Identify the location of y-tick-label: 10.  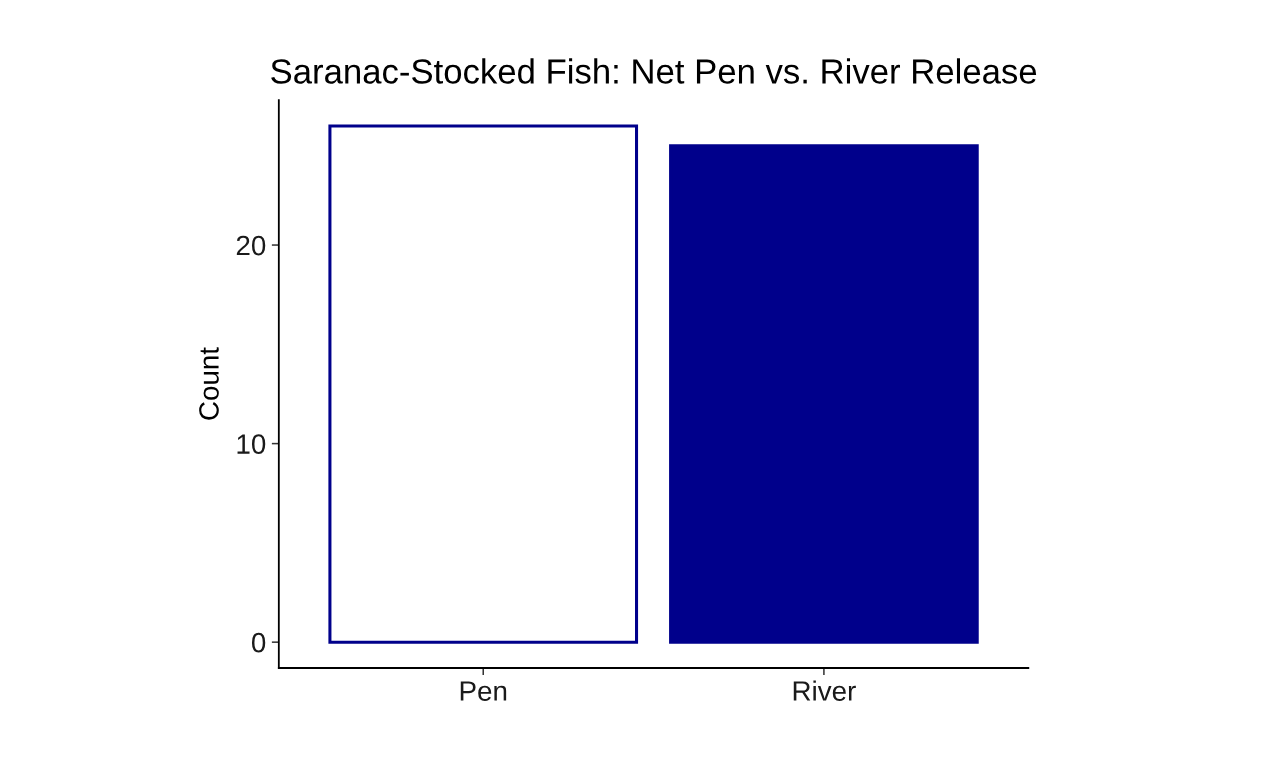
(251, 444).